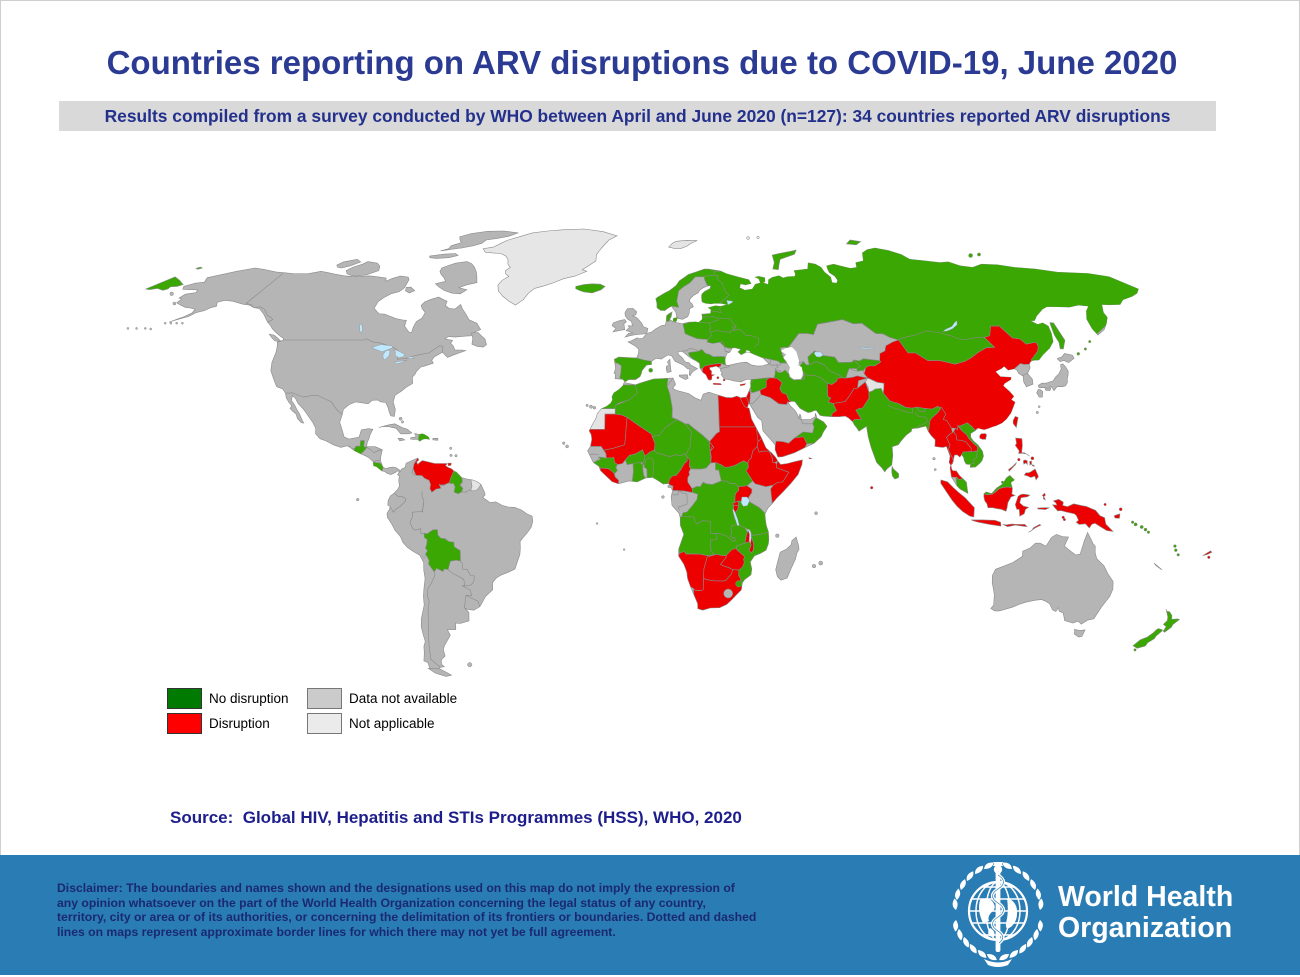 The height and width of the screenshot is (977, 1300). Describe the element at coordinates (1145, 897) in the screenshot. I see `svg-text: World Health` at that location.